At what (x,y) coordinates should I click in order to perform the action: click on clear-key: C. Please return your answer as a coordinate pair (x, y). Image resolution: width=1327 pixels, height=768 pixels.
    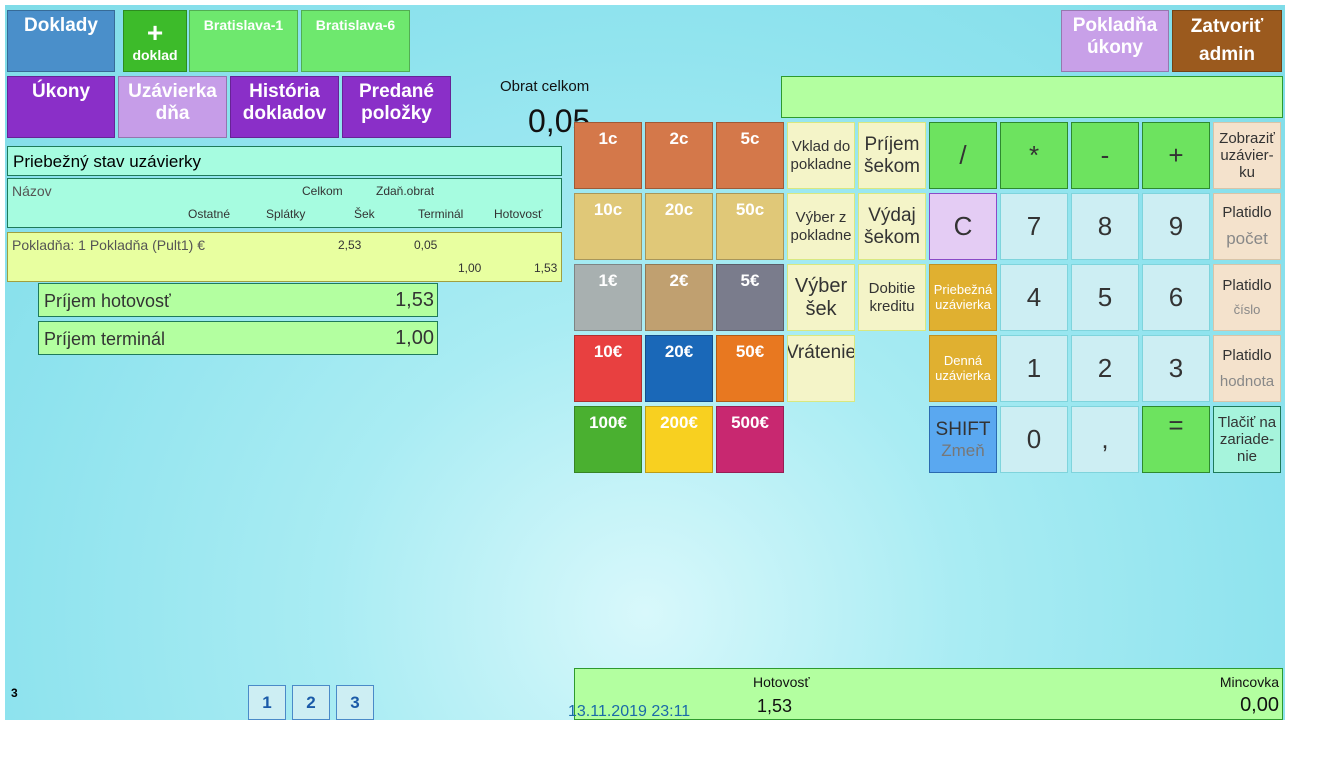
    Looking at the image, I should click on (963, 226).